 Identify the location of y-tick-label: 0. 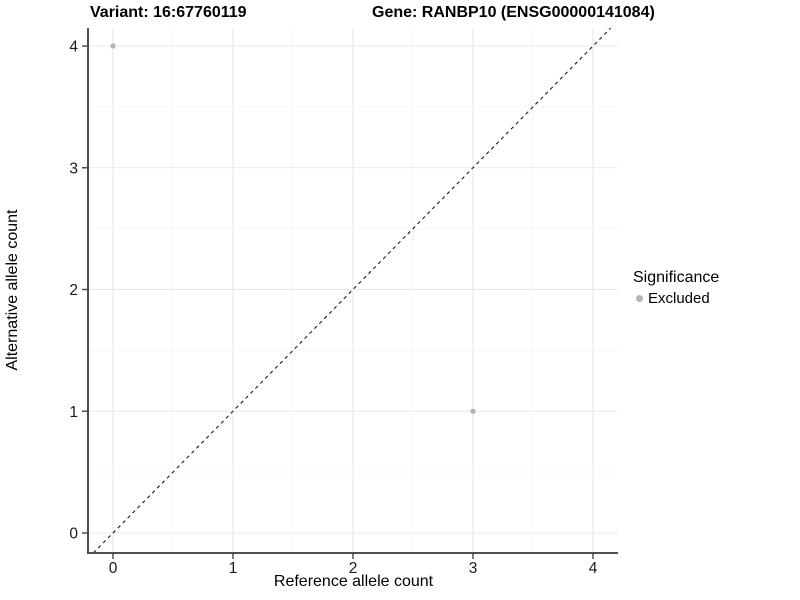
(73, 534).